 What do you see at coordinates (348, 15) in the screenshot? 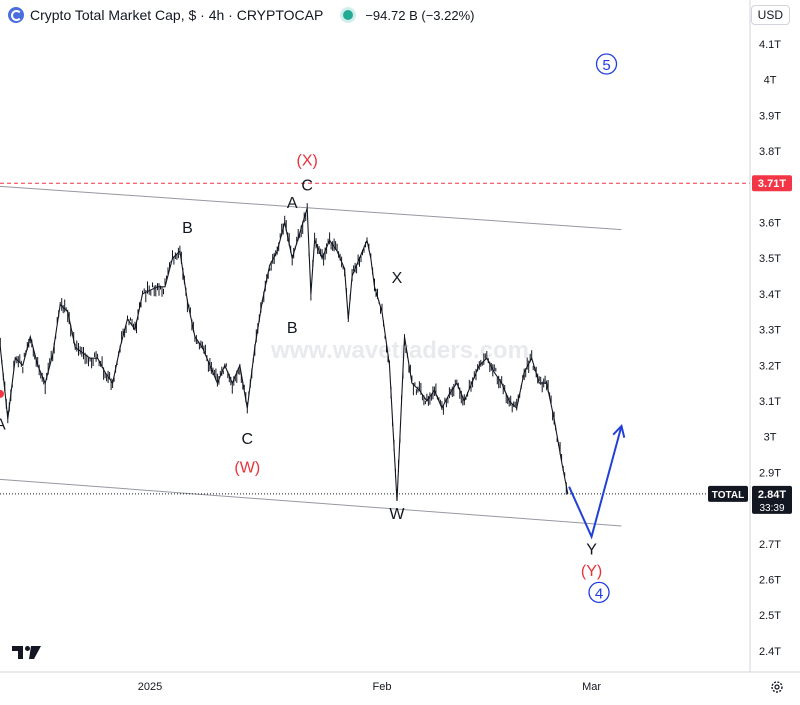
I see `market-open-icon` at bounding box center [348, 15].